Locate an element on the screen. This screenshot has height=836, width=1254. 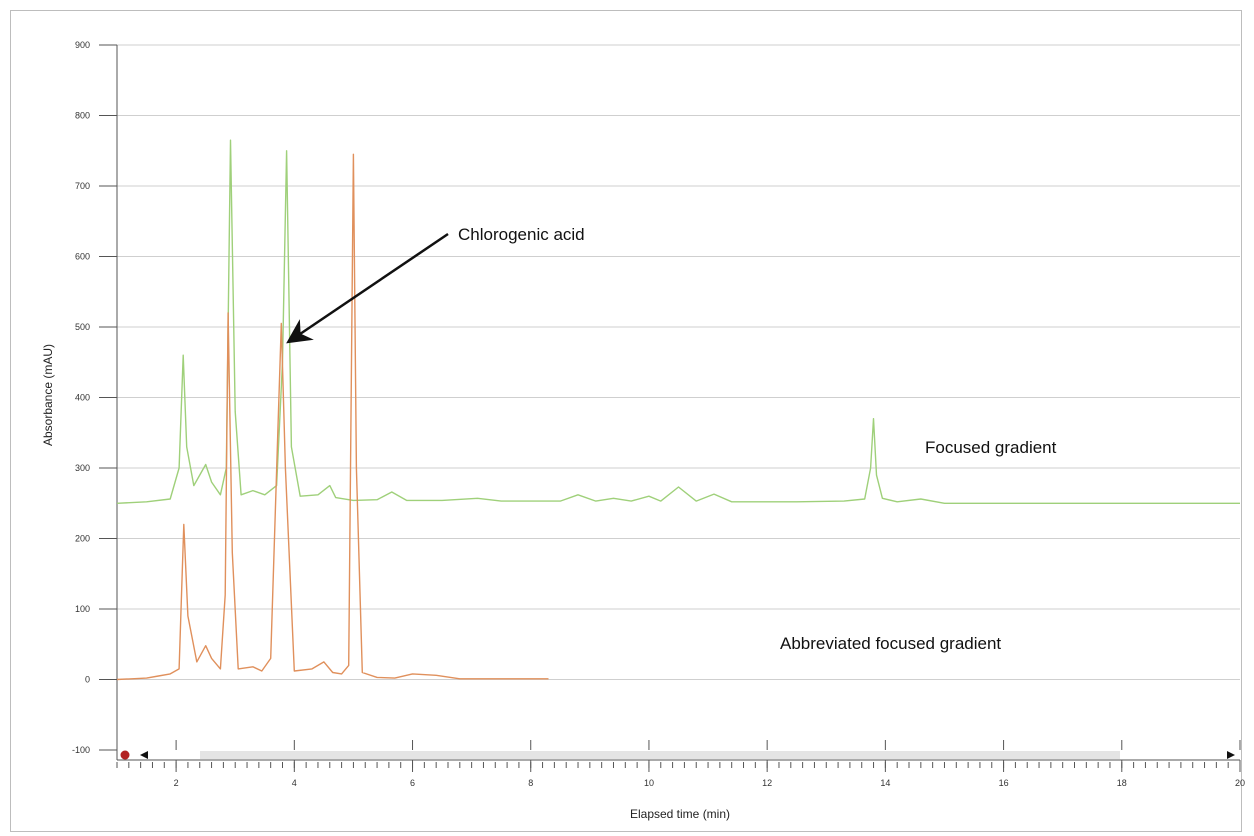
scrollbar-right-arrow-icon is located at coordinates (1231, 755).